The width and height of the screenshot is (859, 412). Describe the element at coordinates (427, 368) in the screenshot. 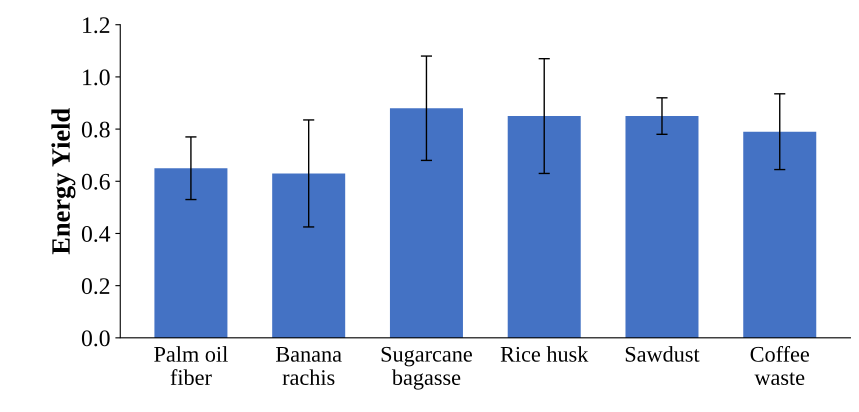

I see `x-tick-label: Sugarcane bagasse` at that location.